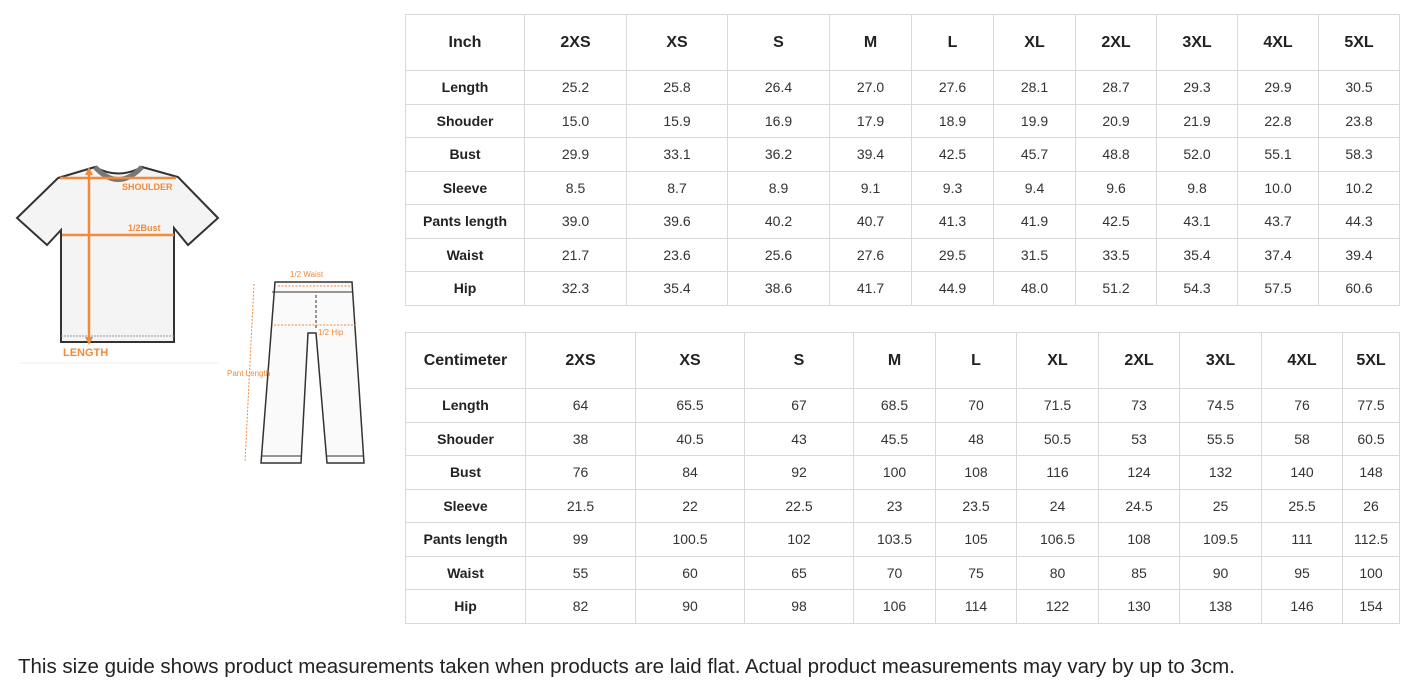 The width and height of the screenshot is (1412, 700). I want to click on measurement-label: Shouder, so click(465, 438).